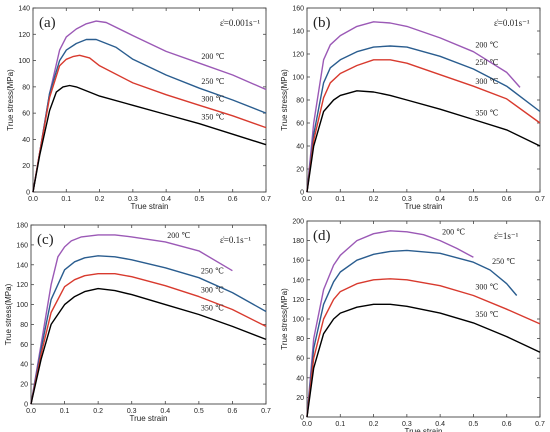 The image size is (550, 432). What do you see at coordinates (298, 222) in the screenshot?
I see `y-tick-label: 200` at bounding box center [298, 222].